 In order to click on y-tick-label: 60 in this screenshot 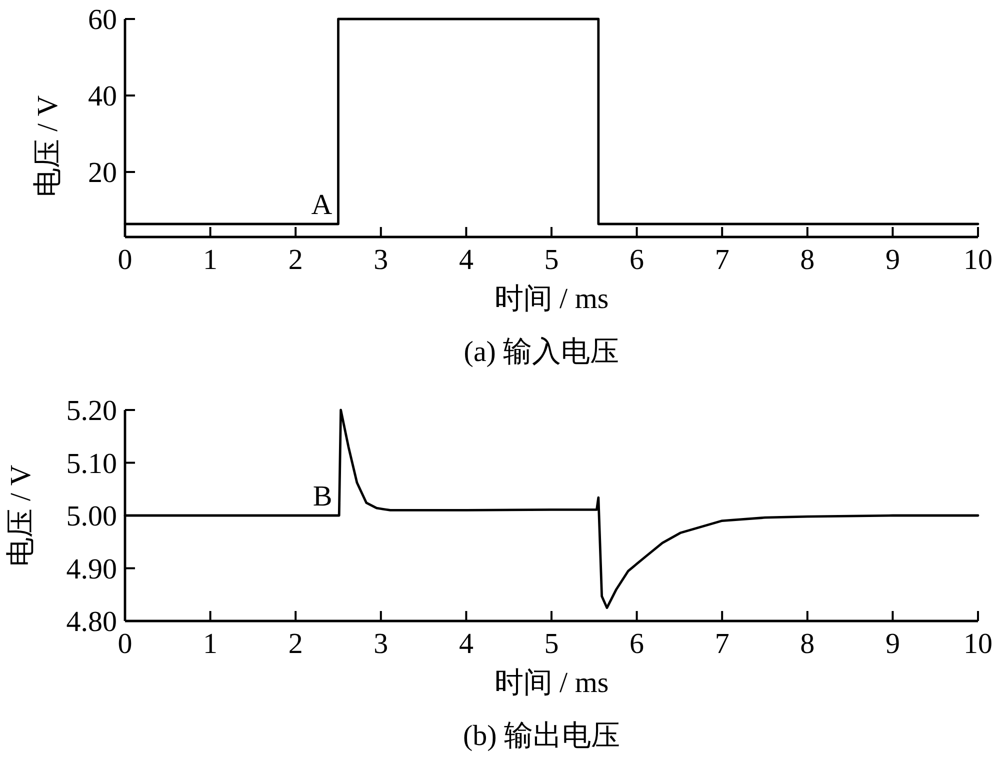, I will do `click(102, 20)`.